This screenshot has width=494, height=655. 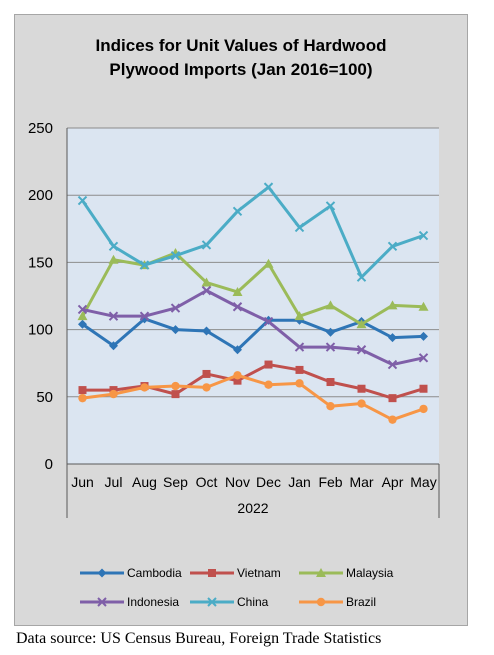 What do you see at coordinates (144, 482) in the screenshot?
I see `x-tick-label: Aug` at bounding box center [144, 482].